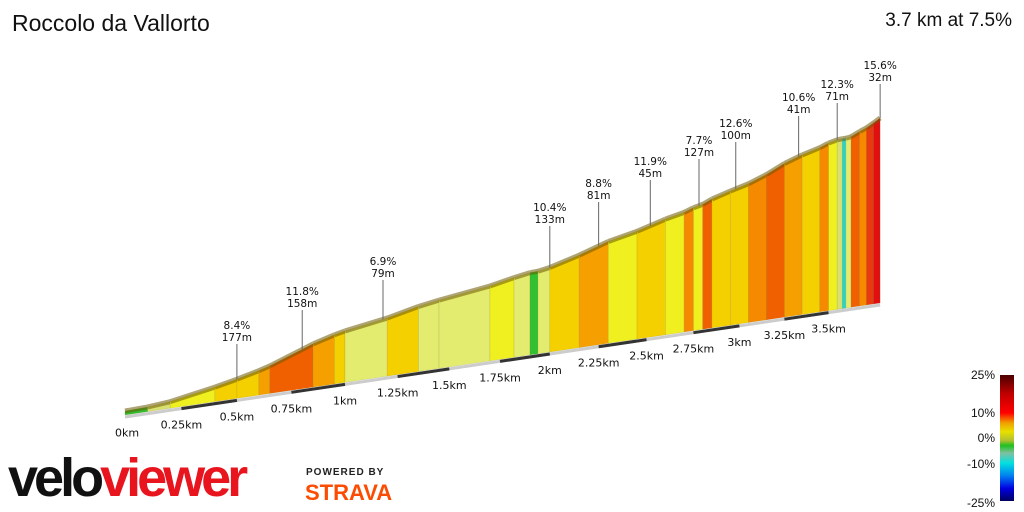 This screenshot has width=1024, height=512. I want to click on annotation-grade: 15.6%, so click(879, 66).